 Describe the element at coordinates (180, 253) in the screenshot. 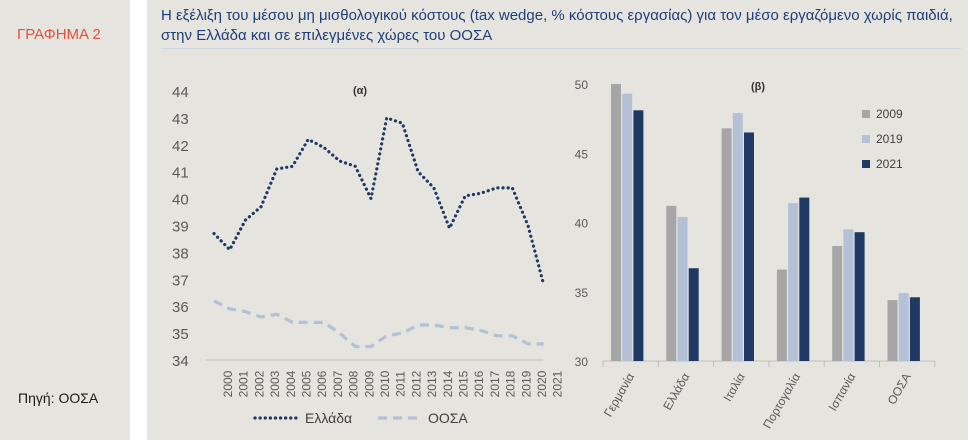

I see `y-tick-label-a: 38` at that location.